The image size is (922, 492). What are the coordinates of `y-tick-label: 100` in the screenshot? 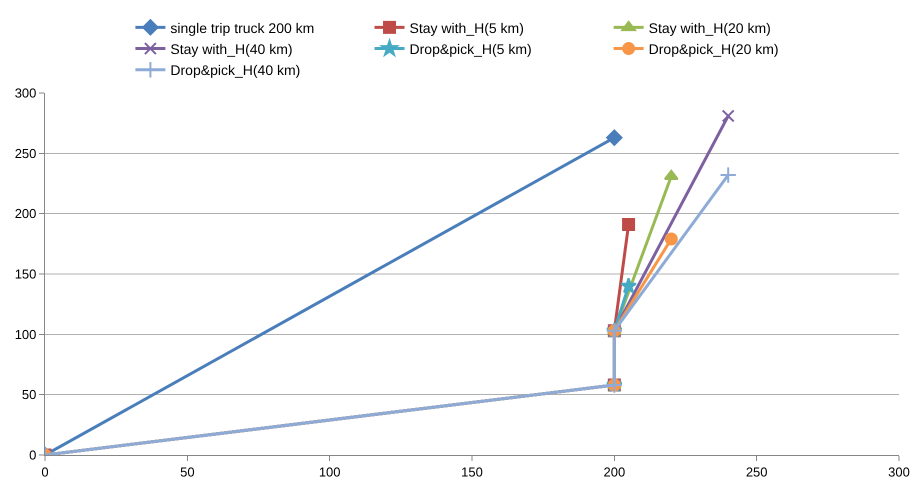 It's located at (25, 334).